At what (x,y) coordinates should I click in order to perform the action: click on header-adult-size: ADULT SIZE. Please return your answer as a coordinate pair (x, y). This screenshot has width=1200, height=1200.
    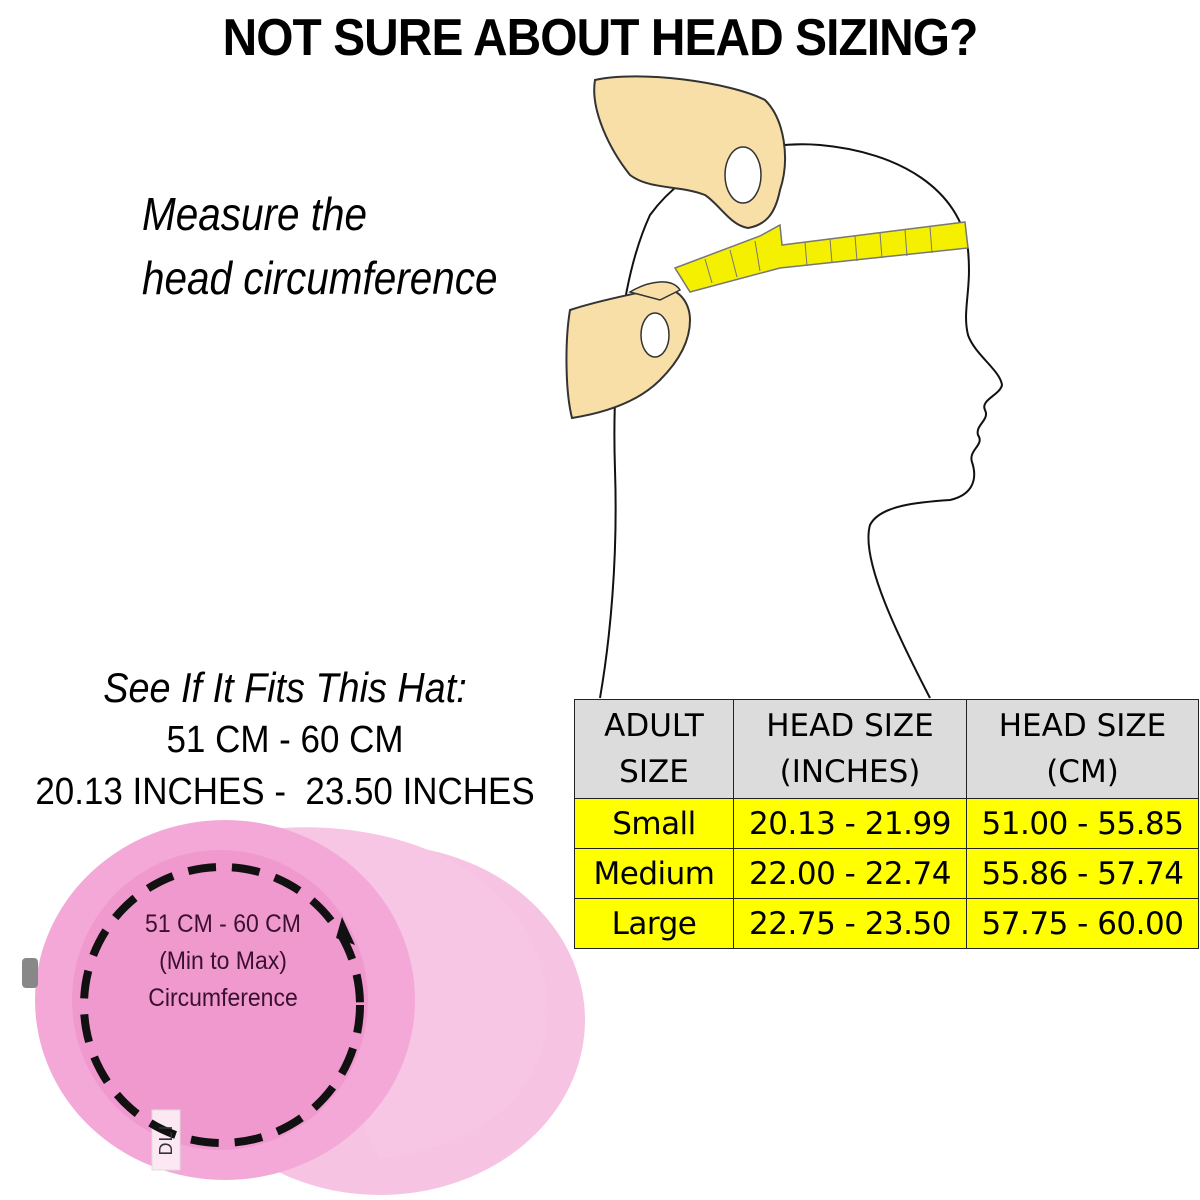
    Looking at the image, I should click on (654, 749).